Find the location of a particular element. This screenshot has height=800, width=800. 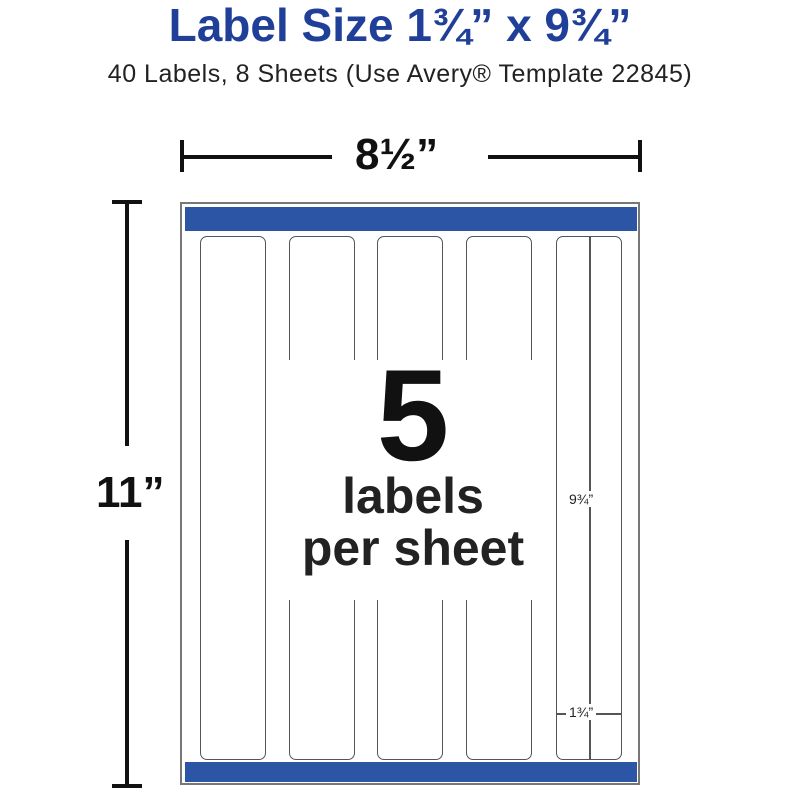

height-dim-bottom-tick is located at coordinates (127, 786).